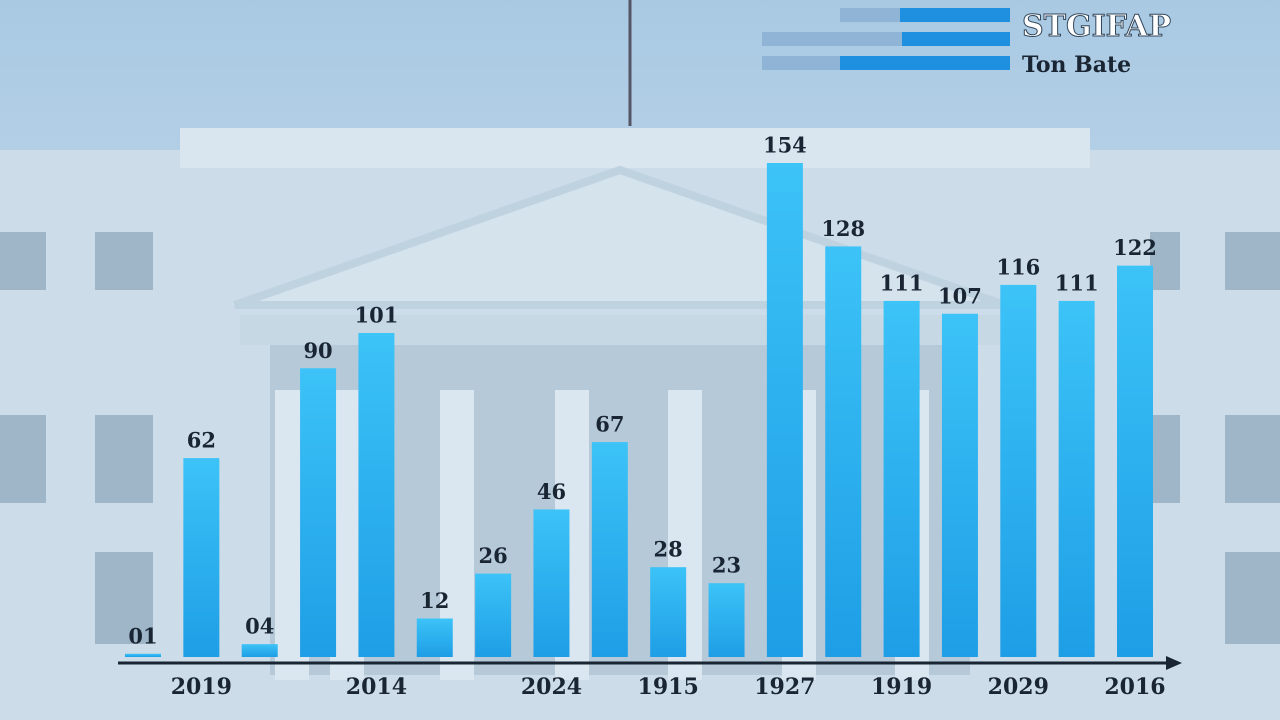 This screenshot has height=720, width=1280. I want to click on value-label: 101, so click(376, 315).